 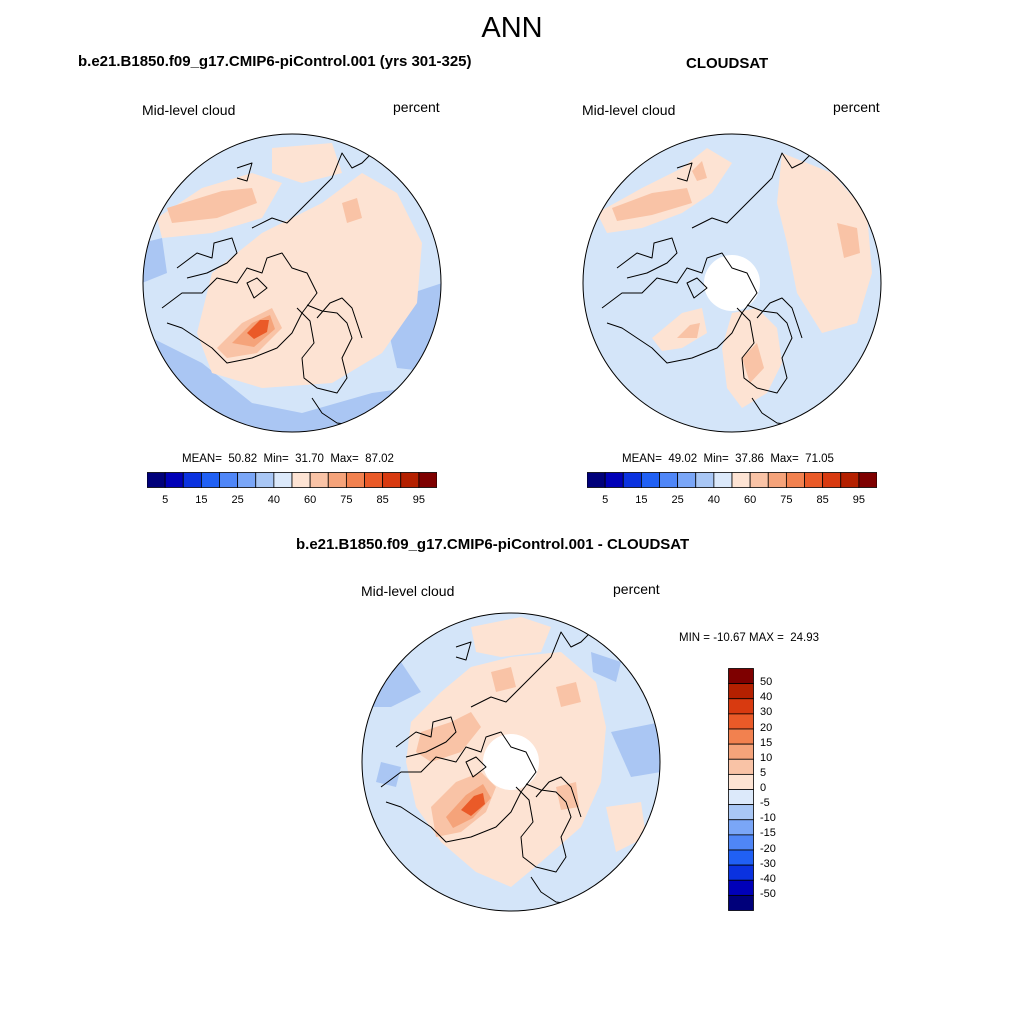 What do you see at coordinates (749, 459) in the screenshot?
I see `stat-min-value: 37.86` at bounding box center [749, 459].